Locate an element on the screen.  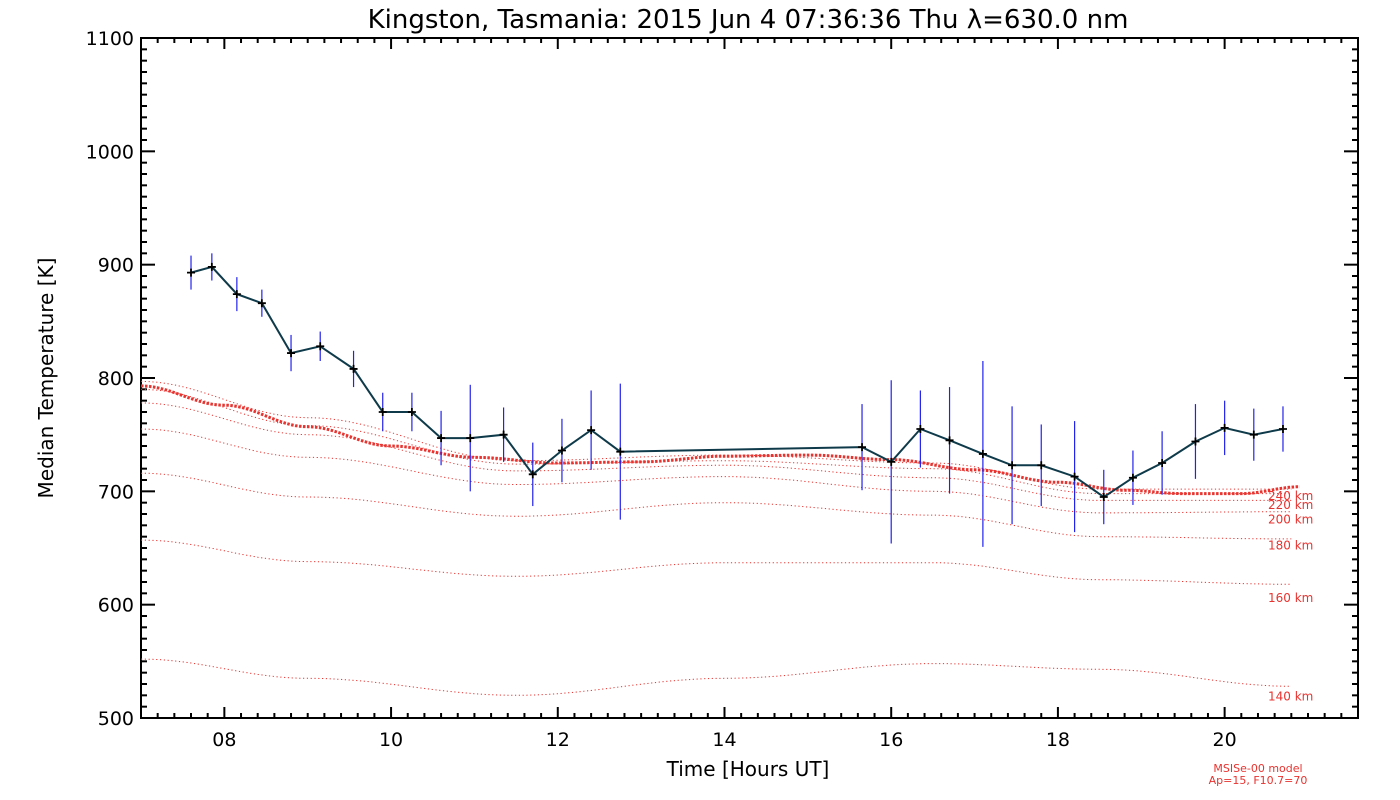
altitude-label: 220 km is located at coordinates (1290, 505).